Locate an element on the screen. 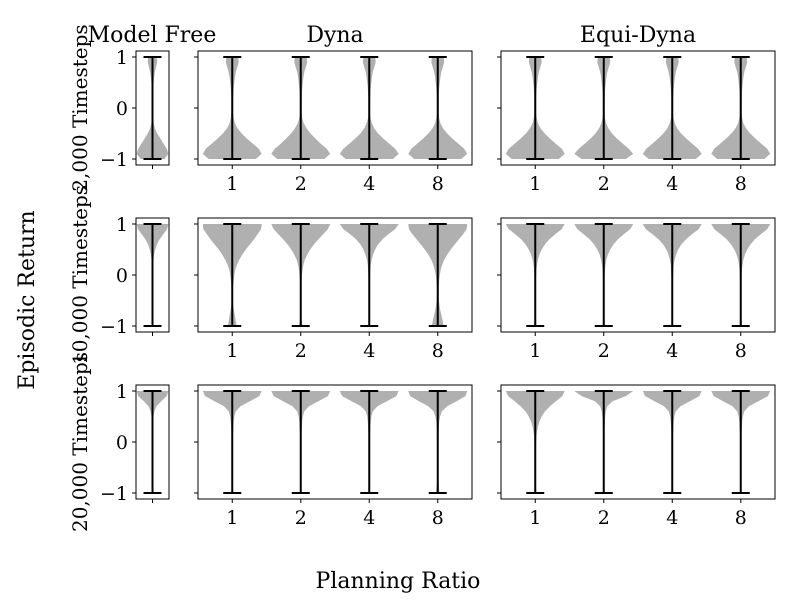 The height and width of the screenshot is (605, 800). row-label-2: 20,000 Timesteps is located at coordinates (80, 442).